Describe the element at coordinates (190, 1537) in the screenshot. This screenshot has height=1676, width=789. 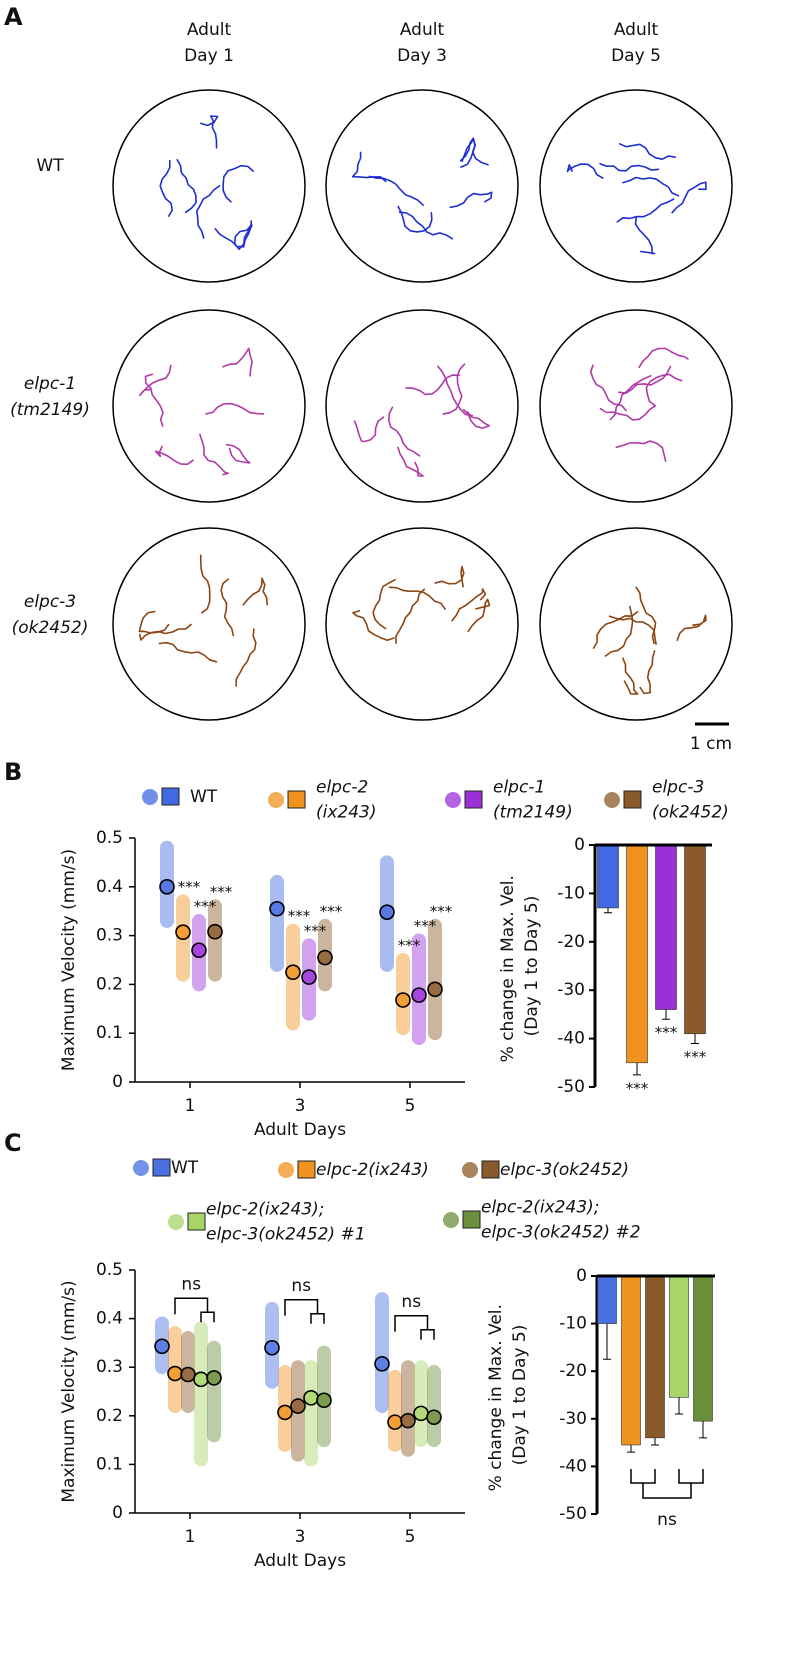
I see `x-tick-label: 1` at that location.